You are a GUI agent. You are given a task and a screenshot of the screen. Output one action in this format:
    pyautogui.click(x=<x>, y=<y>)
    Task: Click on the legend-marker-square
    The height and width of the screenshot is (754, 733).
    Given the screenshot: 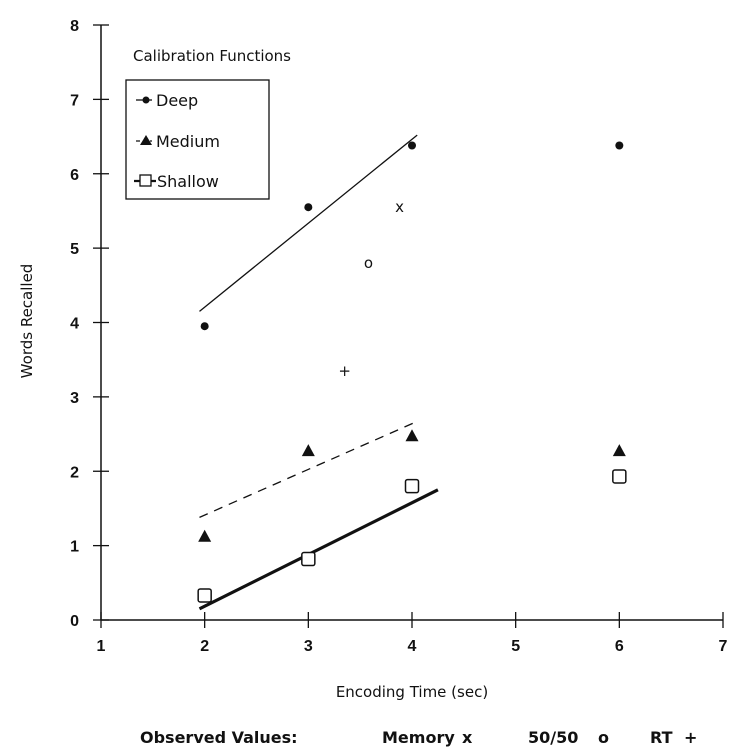 What is the action you would take?
    pyautogui.click(x=145, y=180)
    